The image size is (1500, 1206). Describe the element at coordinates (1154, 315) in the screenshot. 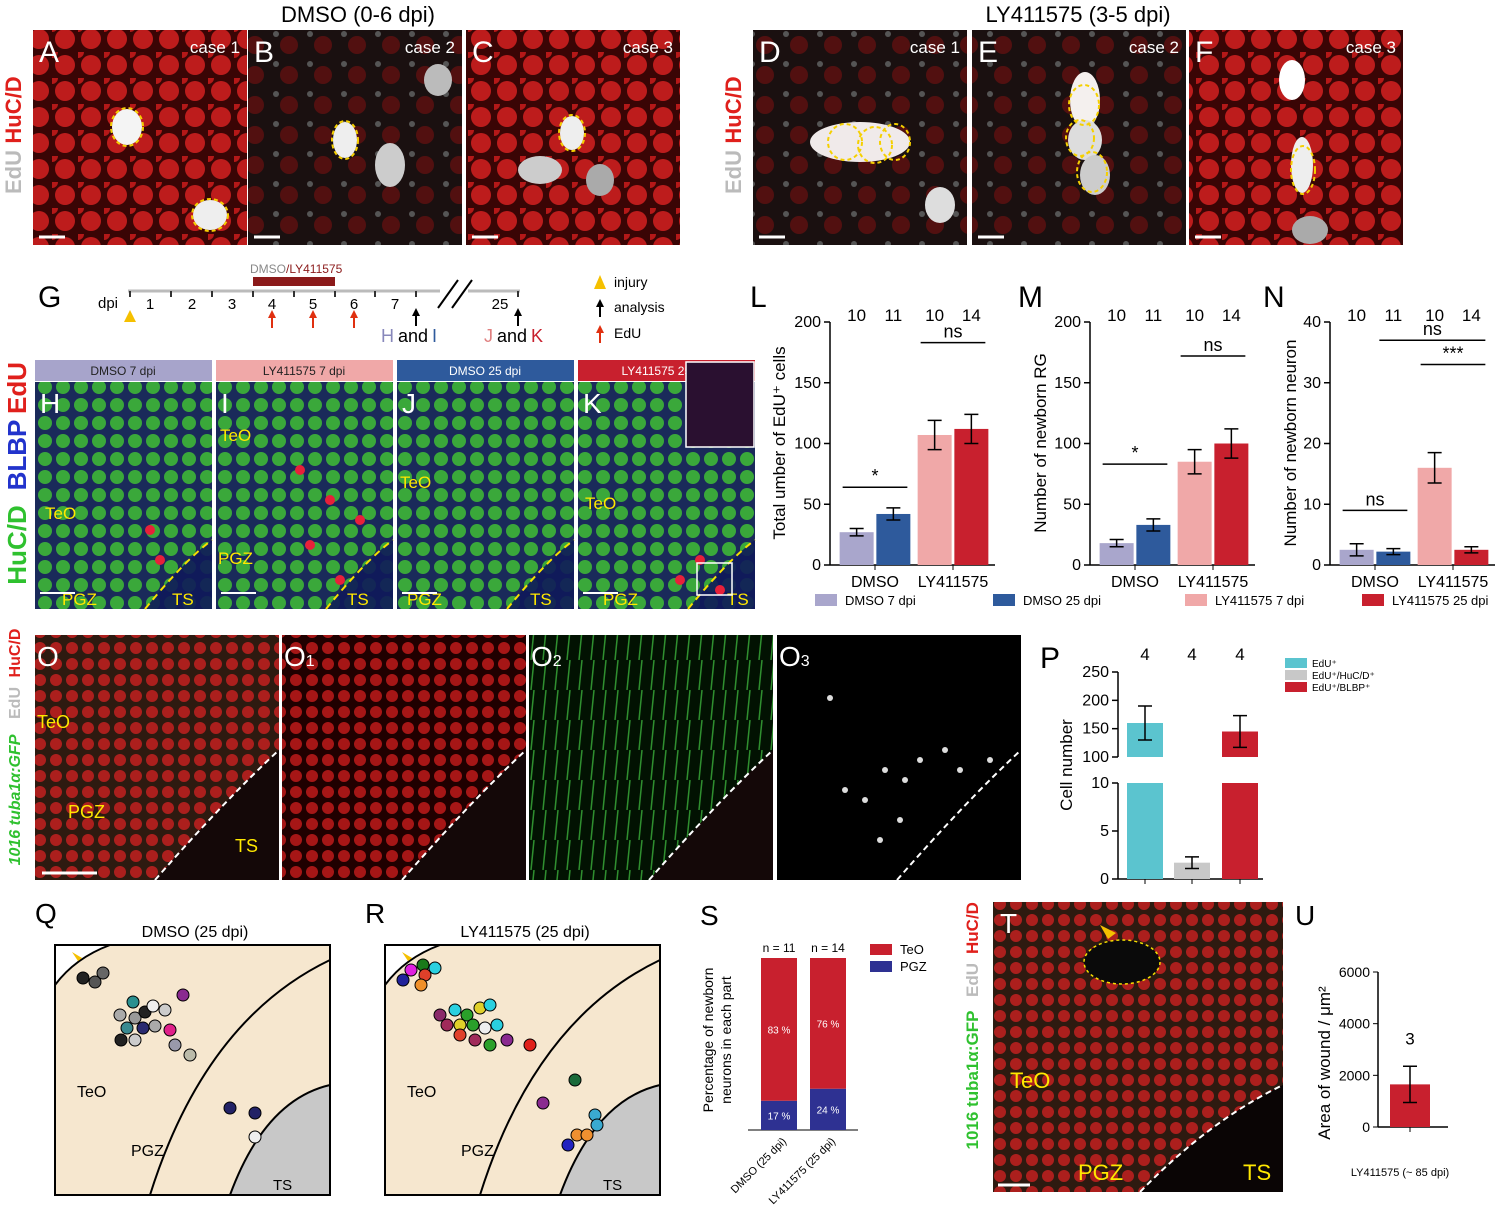

I see `n-label: 11` at that location.